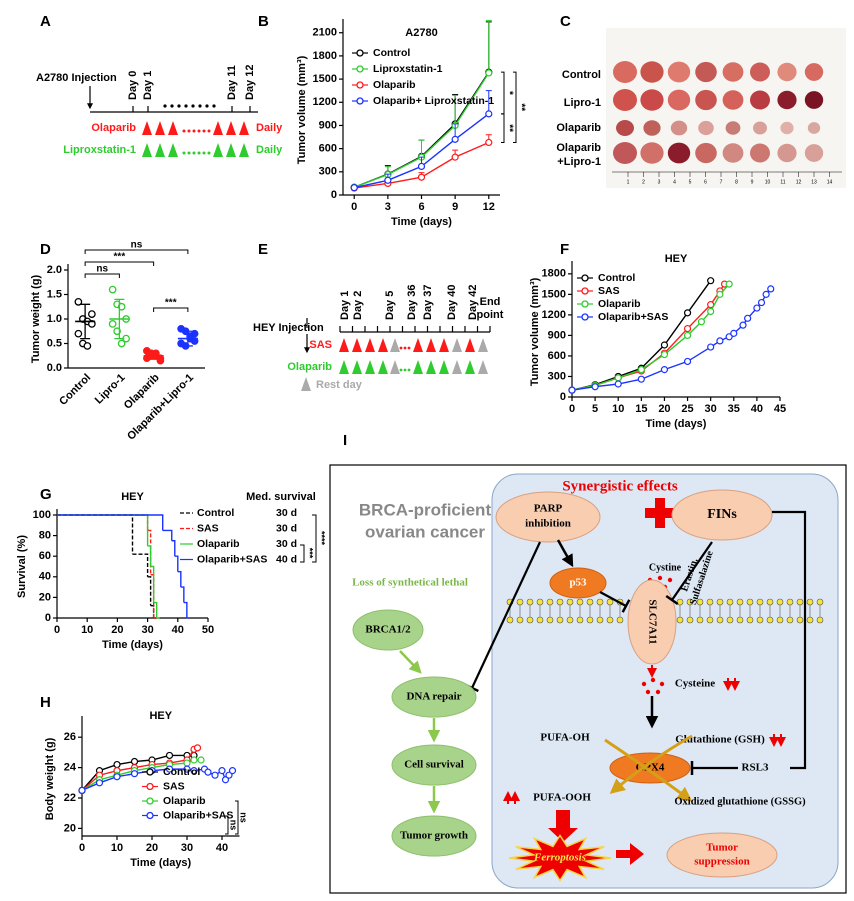 This screenshot has width=854, height=901. What do you see at coordinates (755, 768) in the screenshot?
I see `rsl3-label: RSL3` at bounding box center [755, 768].